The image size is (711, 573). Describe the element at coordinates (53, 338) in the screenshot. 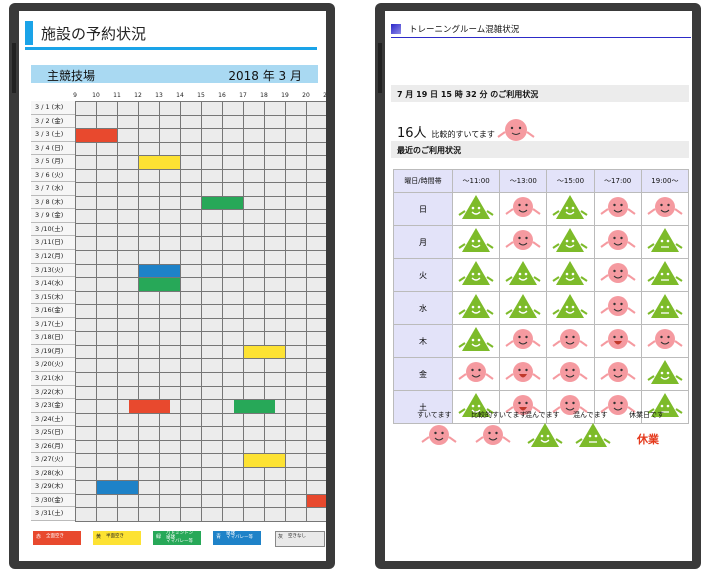

I see `date-label: 3 /18(日)` at that location.